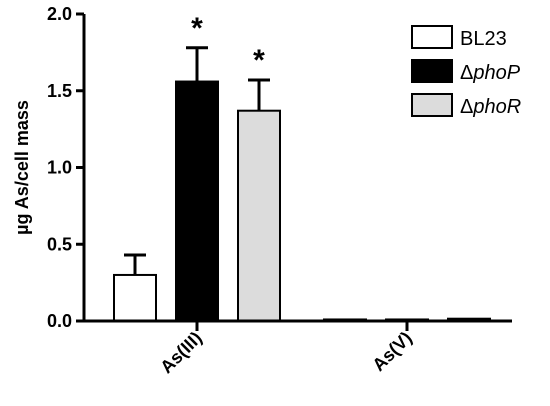  Describe the element at coordinates (59, 321) in the screenshot. I see `y-tick-label: 0.0` at that location.